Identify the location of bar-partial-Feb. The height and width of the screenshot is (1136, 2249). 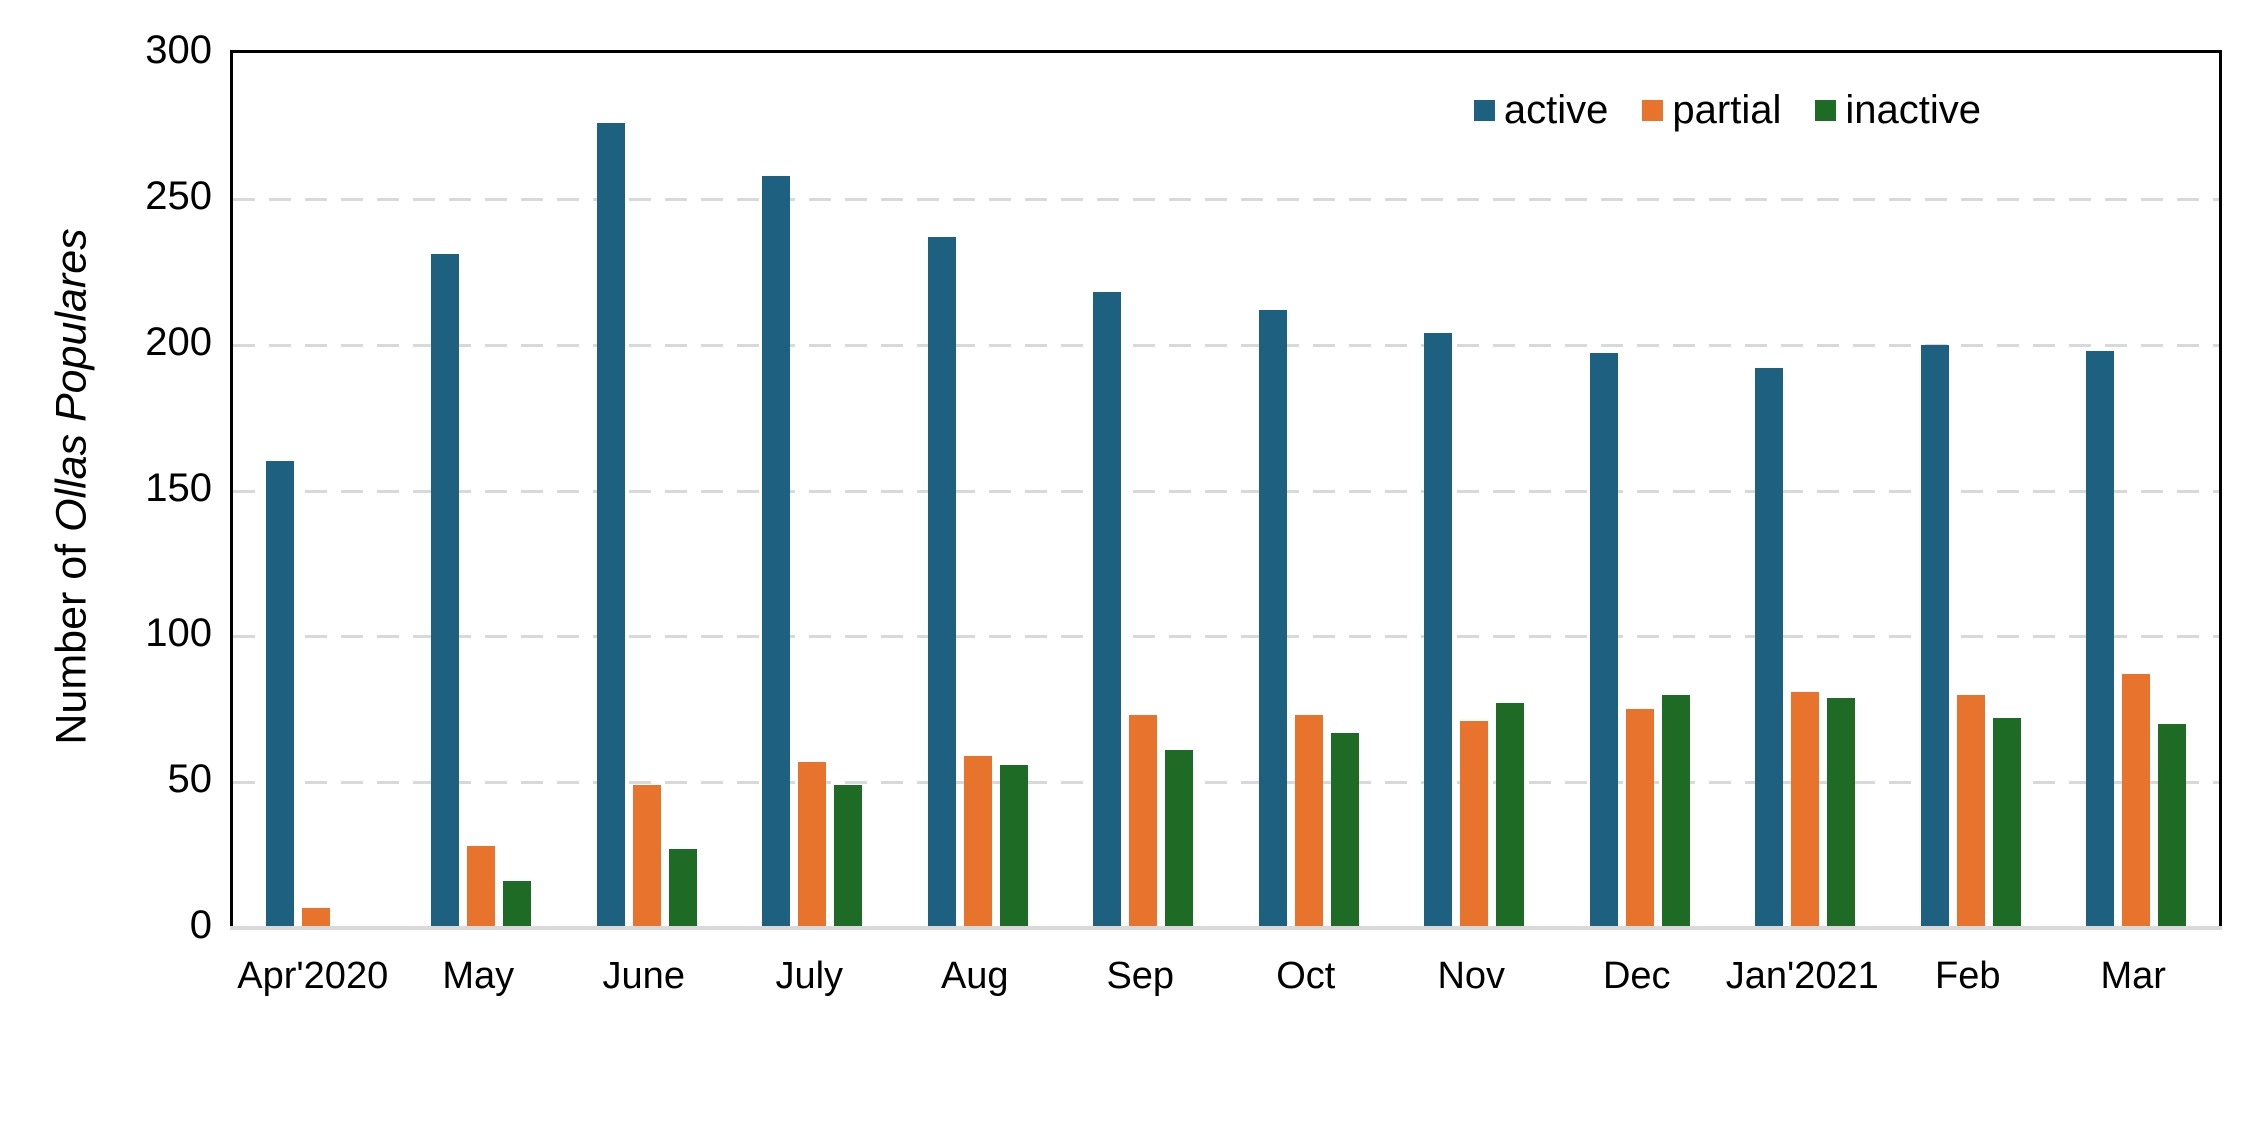
(1970, 811).